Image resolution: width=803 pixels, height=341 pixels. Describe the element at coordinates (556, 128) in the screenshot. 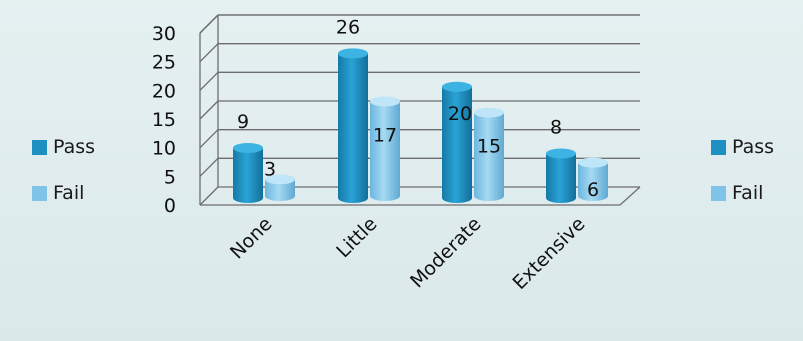

I see `data-label-pass: 8` at that location.